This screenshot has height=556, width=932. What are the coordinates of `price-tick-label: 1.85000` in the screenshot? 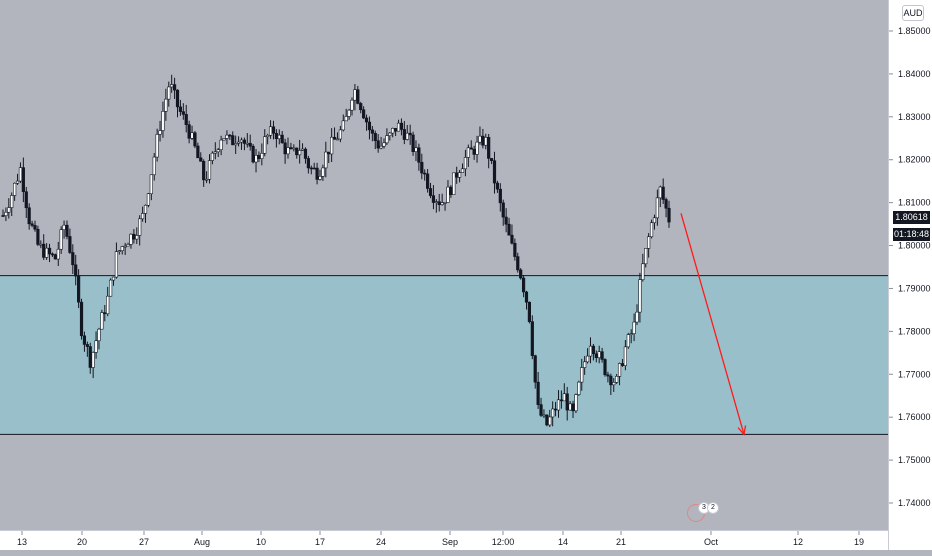 It's located at (914, 31).